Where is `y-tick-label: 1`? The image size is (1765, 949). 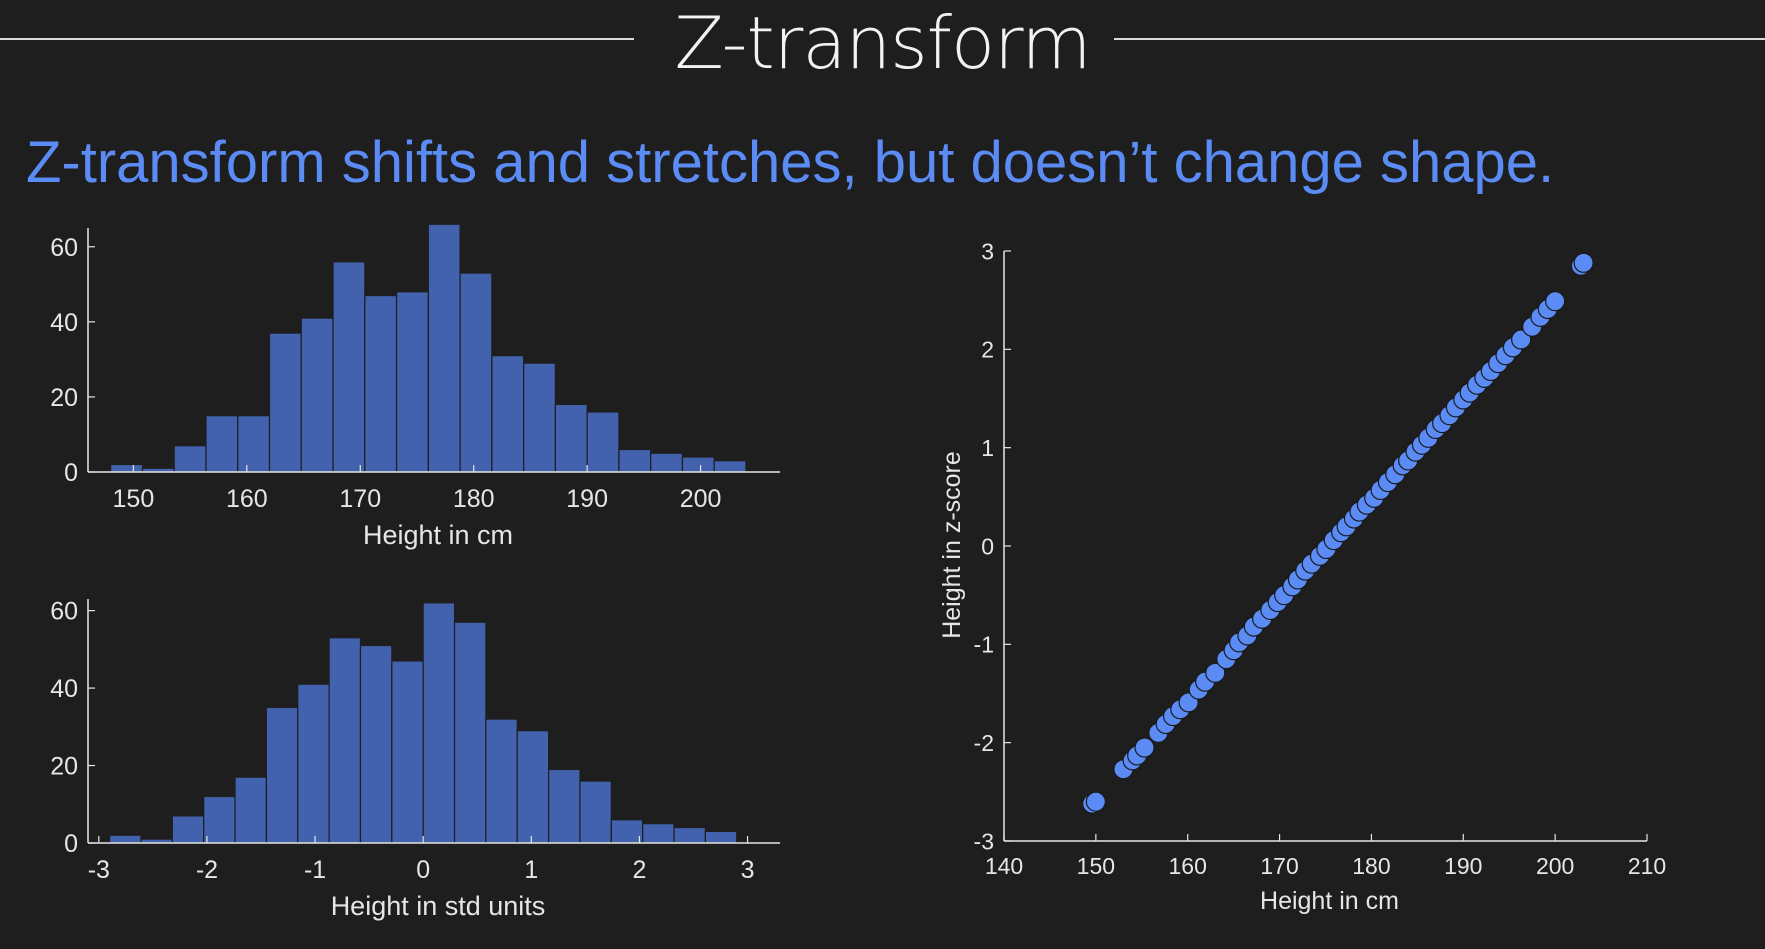 y-tick-label: 1 is located at coordinates (987, 448).